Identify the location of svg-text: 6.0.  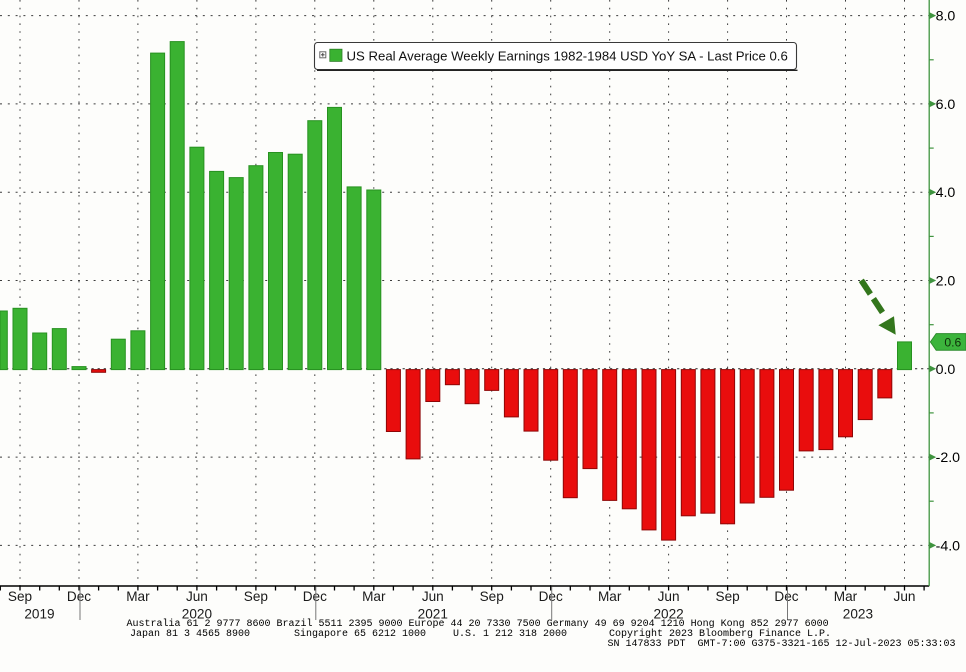
(946, 105).